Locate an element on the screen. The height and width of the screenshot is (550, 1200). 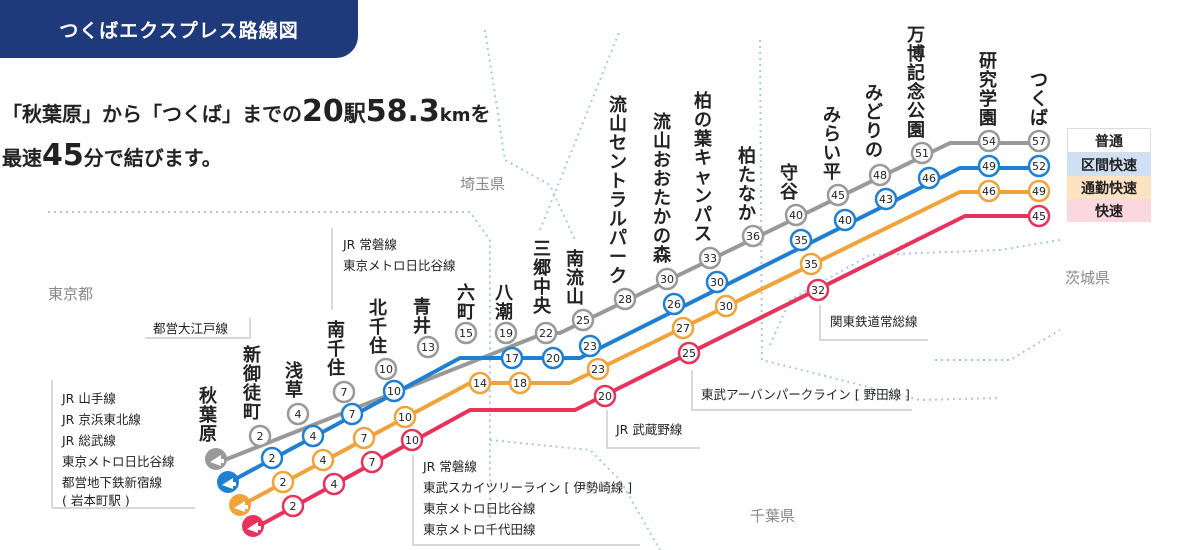
station-name: 柏の葉キャンパス is located at coordinates (703, 167).